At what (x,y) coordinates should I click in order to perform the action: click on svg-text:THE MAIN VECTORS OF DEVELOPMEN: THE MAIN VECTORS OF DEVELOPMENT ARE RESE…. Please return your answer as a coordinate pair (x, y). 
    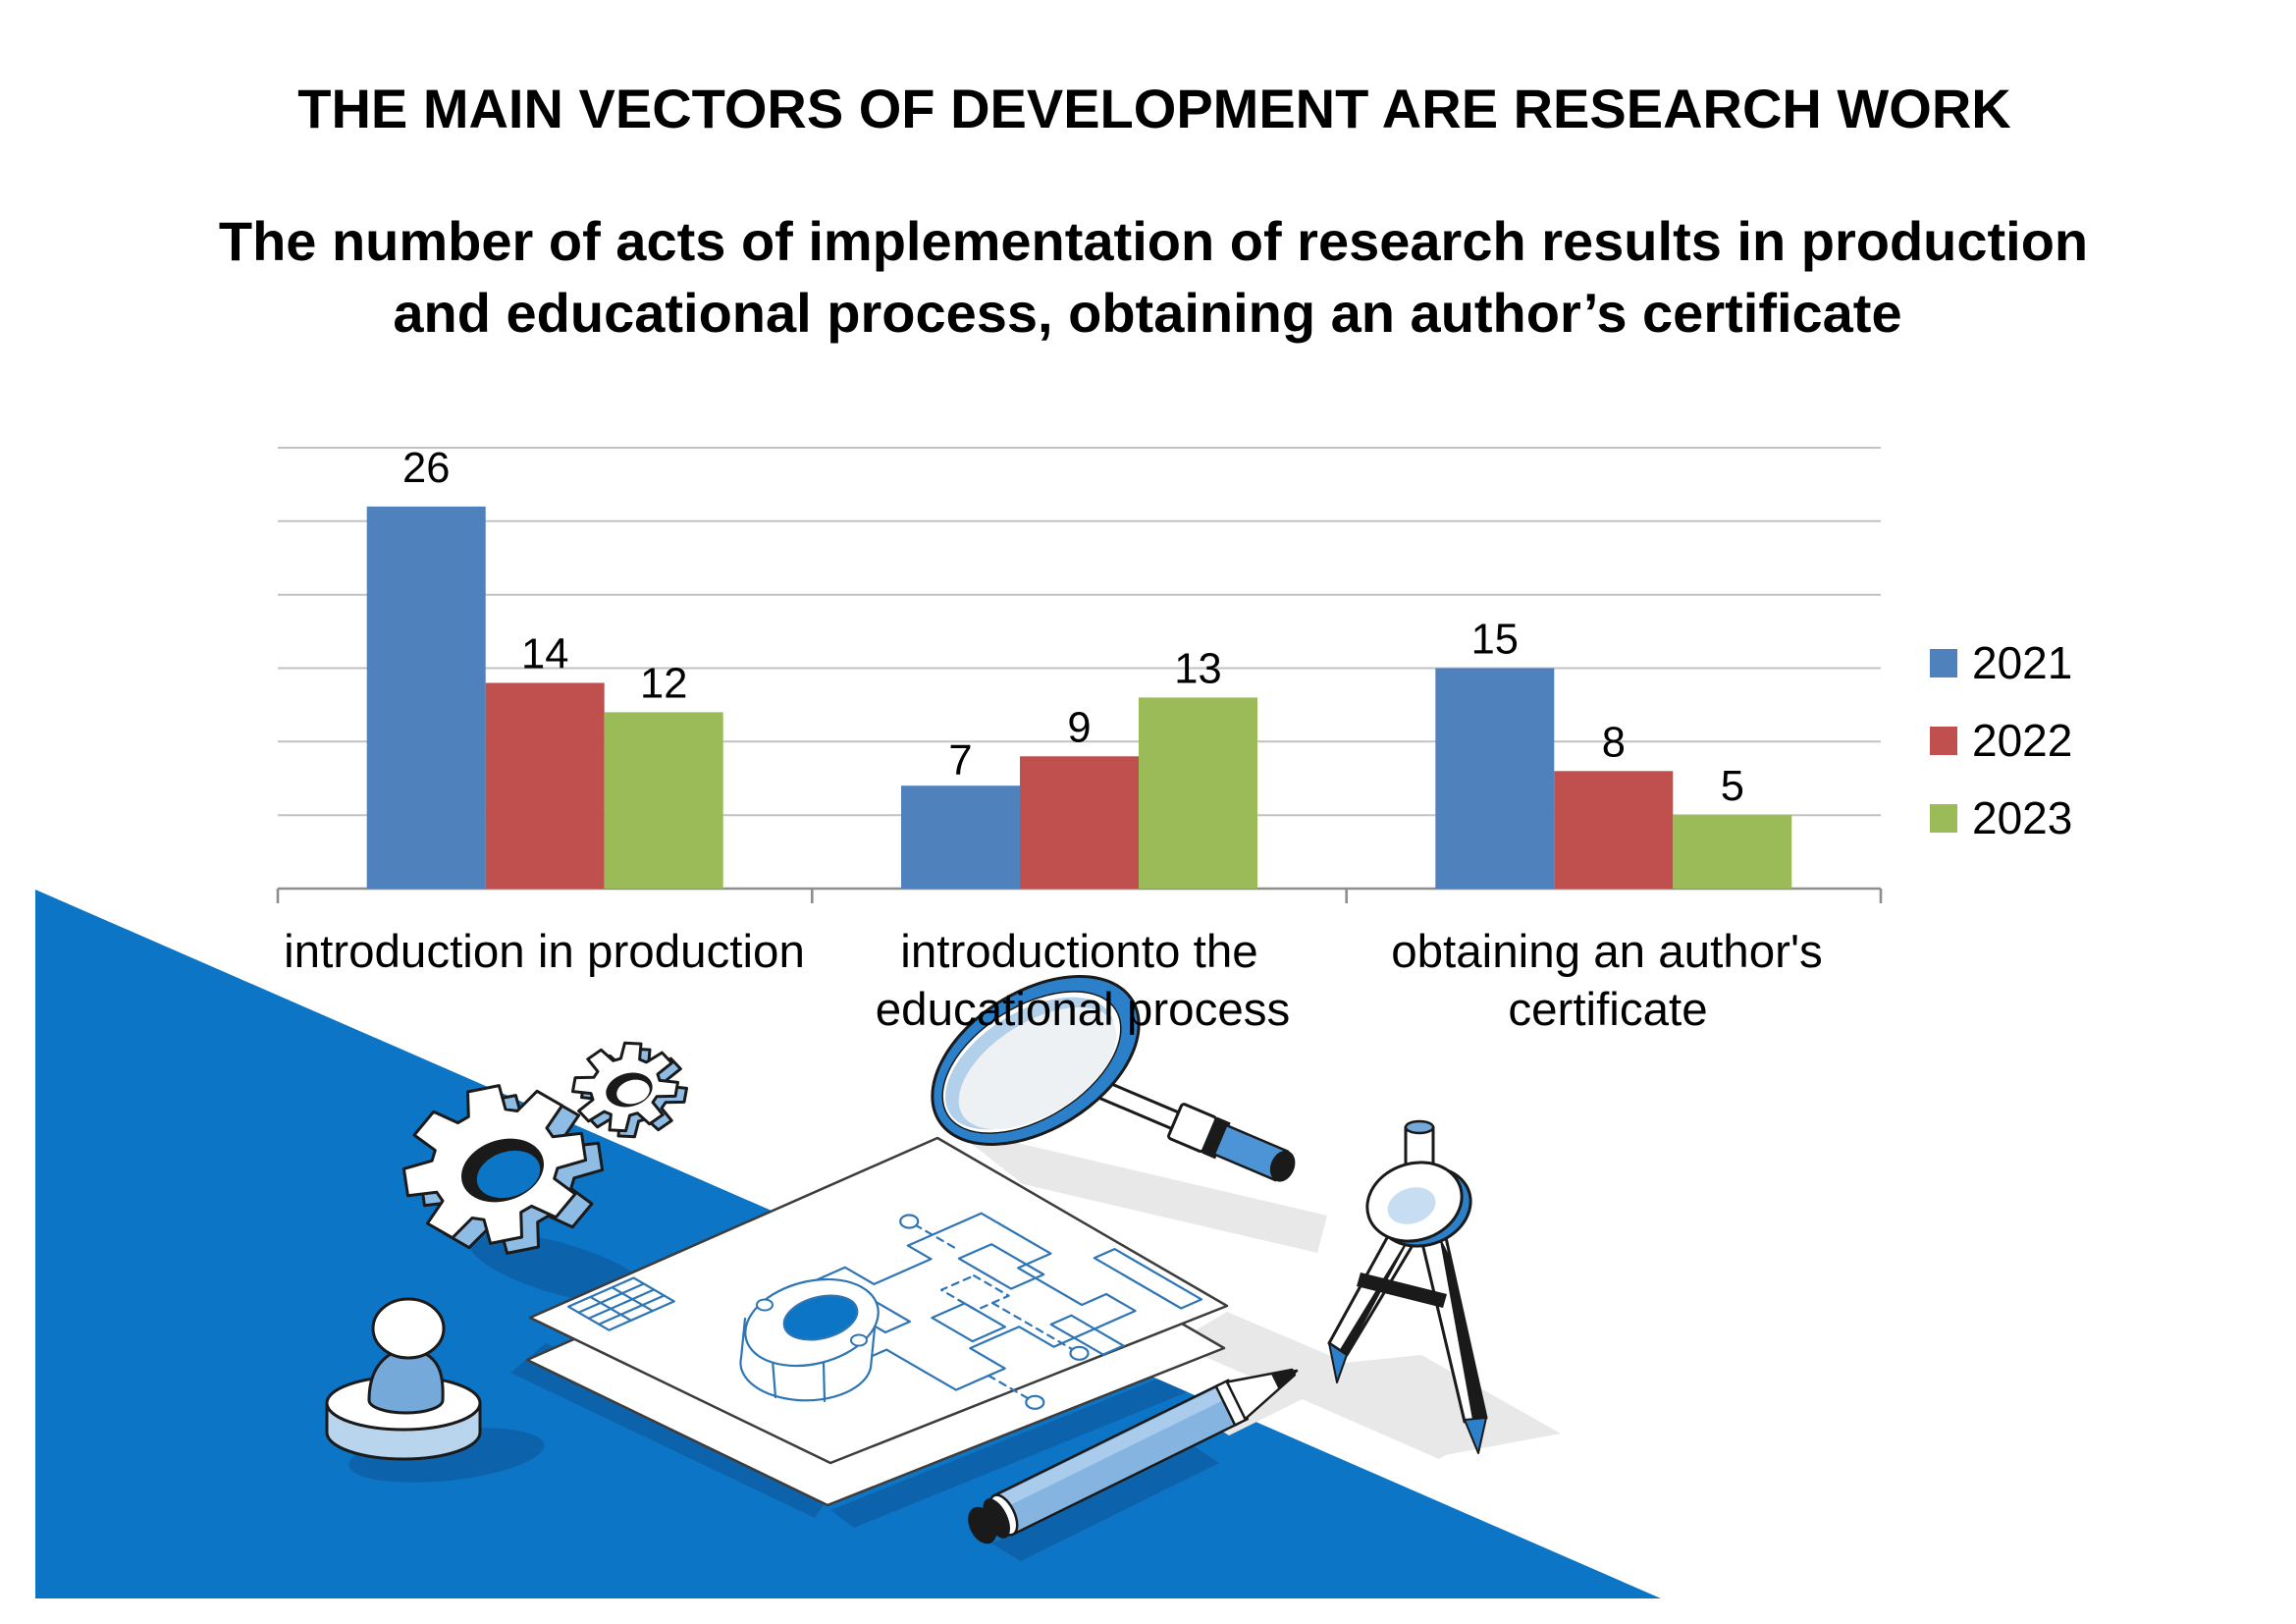
    Looking at the image, I should click on (1153, 108).